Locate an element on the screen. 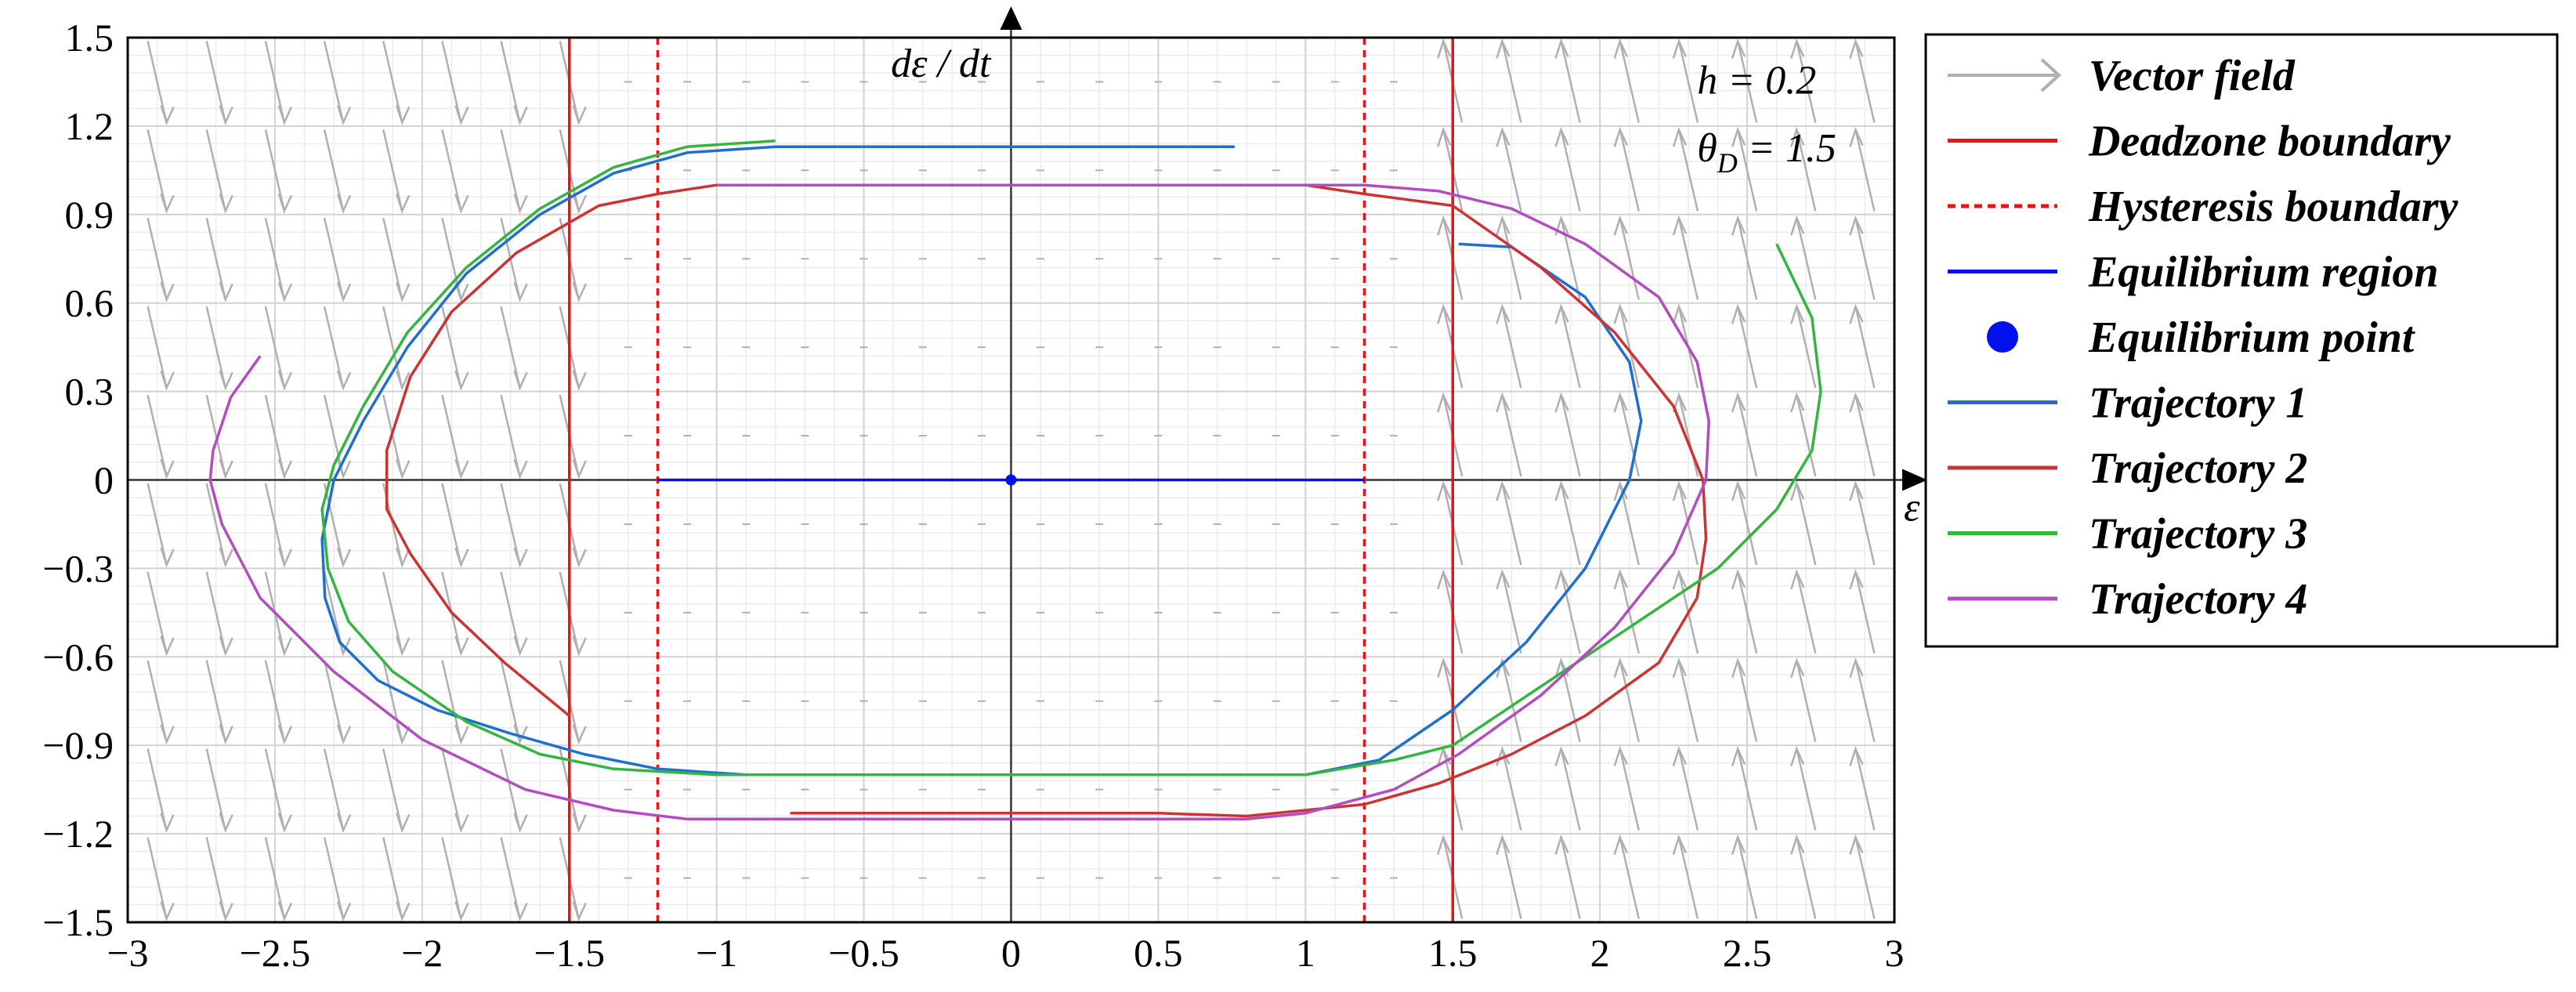 Image resolution: width=2576 pixels, height=992 pixels. y-tick-label: 1.2 is located at coordinates (89, 126).